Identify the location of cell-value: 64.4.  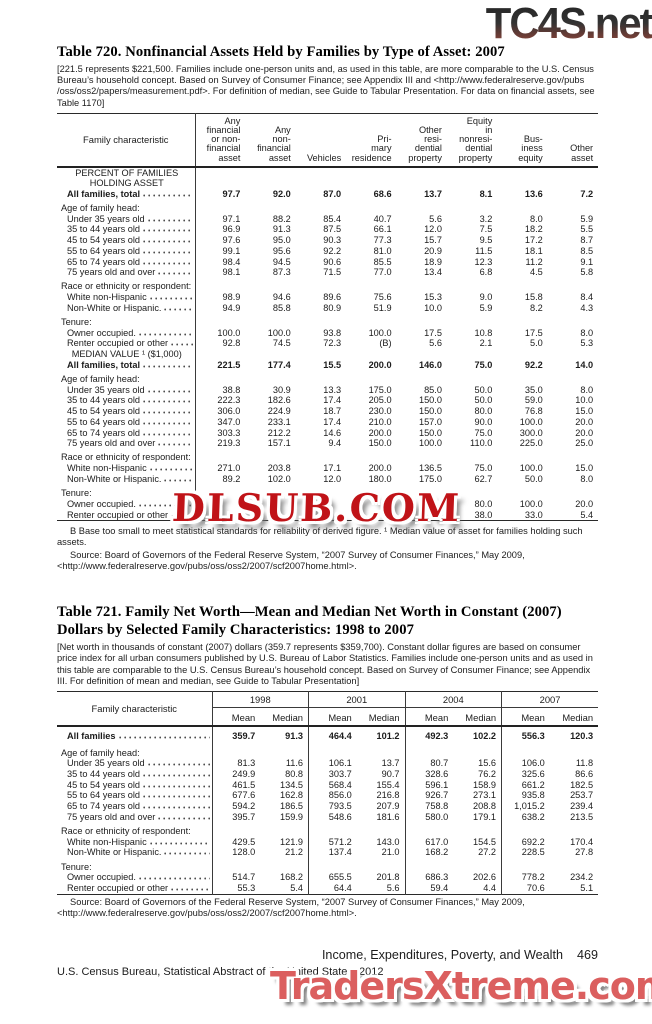
(342, 887).